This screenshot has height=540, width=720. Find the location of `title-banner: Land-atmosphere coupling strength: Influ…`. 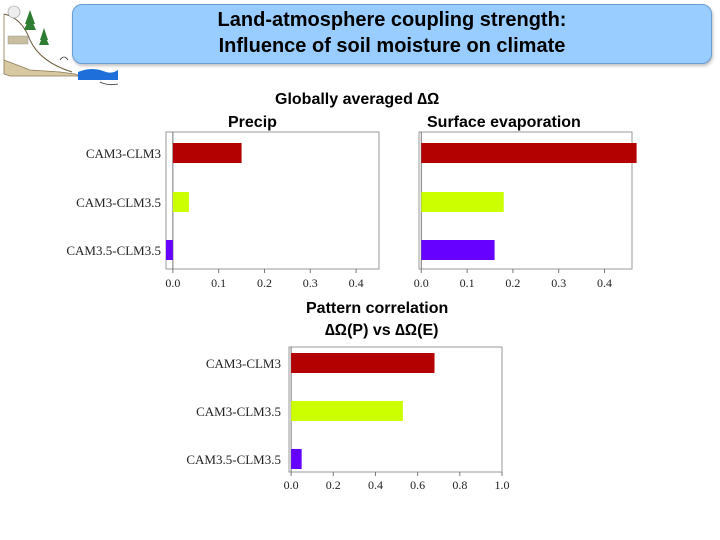

title-banner: Land-atmosphere coupling strength: Influ… is located at coordinates (392, 34).